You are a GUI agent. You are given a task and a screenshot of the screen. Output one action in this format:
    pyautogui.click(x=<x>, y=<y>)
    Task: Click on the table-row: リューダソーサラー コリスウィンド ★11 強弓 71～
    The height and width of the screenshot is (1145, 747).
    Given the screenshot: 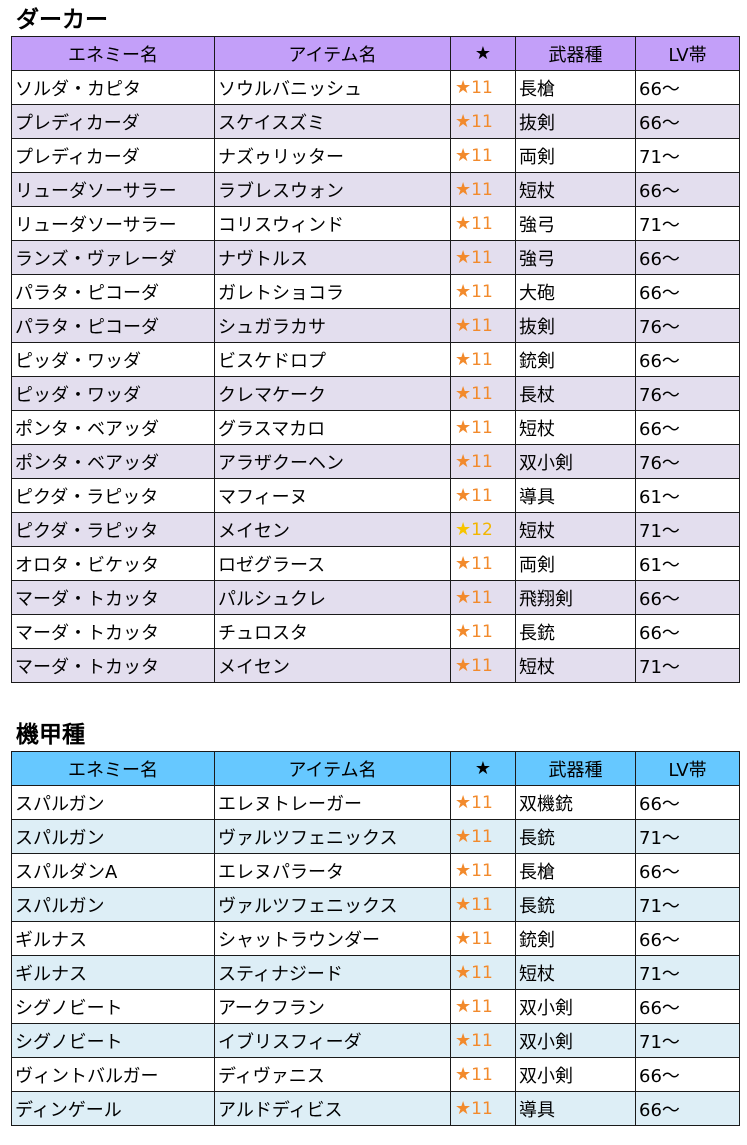 What is the action you would take?
    pyautogui.click(x=375, y=223)
    